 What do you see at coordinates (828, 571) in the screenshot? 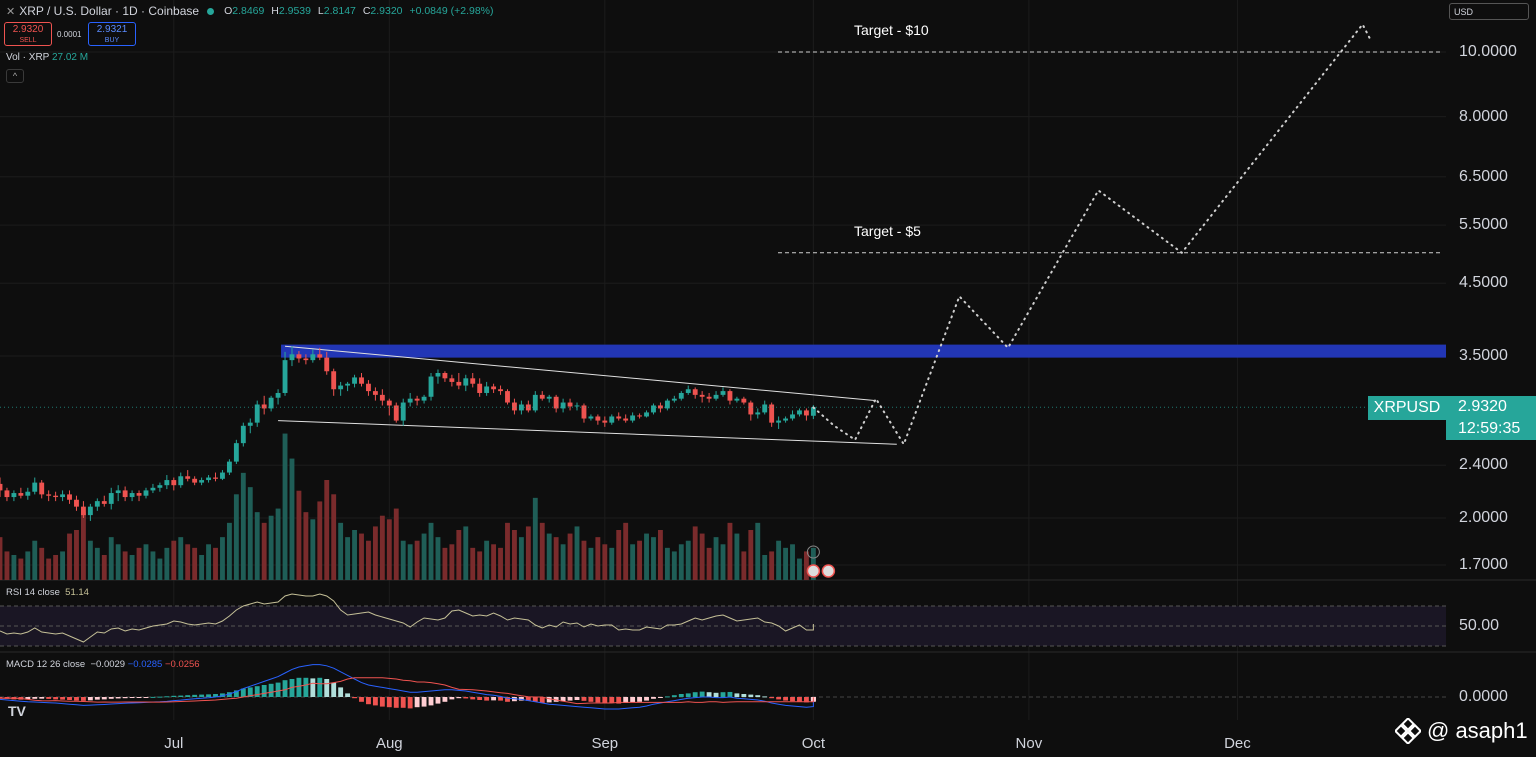
I see `us-flag-event-icon` at bounding box center [828, 571].